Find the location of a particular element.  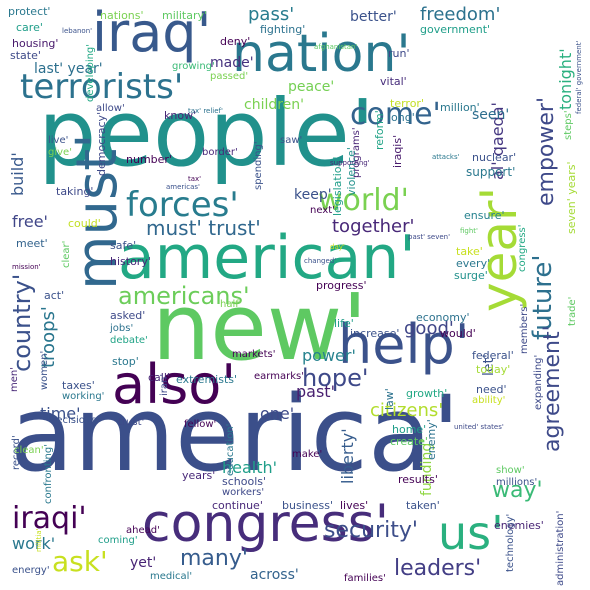

word: coming' is located at coordinates (118, 540).